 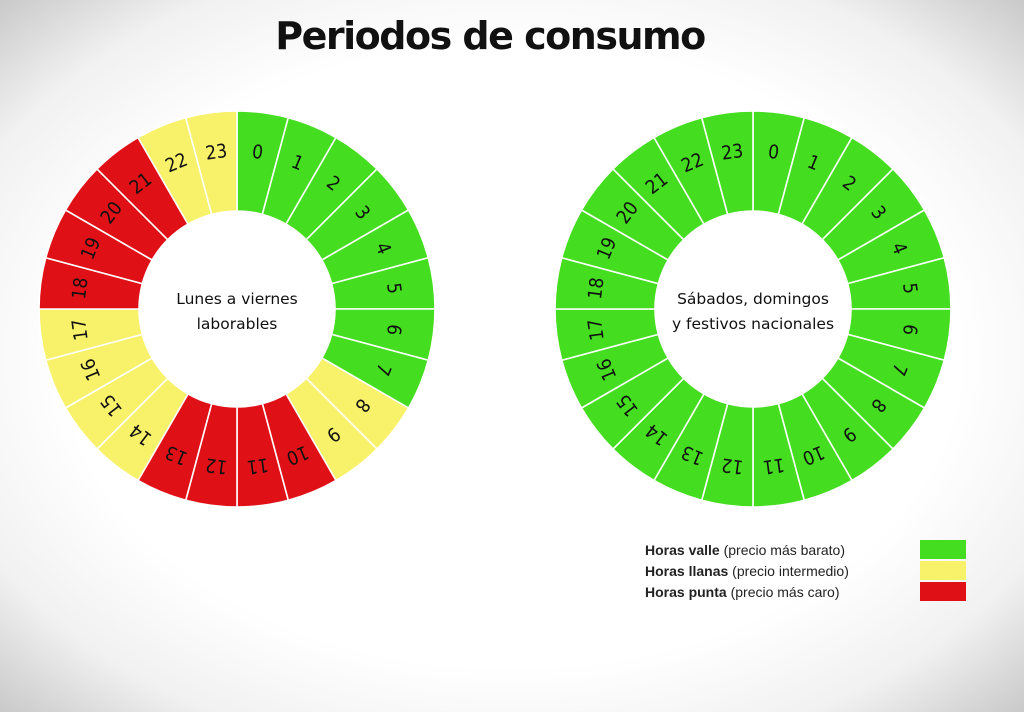 I want to click on legend-swatch-punta, so click(x=943, y=591).